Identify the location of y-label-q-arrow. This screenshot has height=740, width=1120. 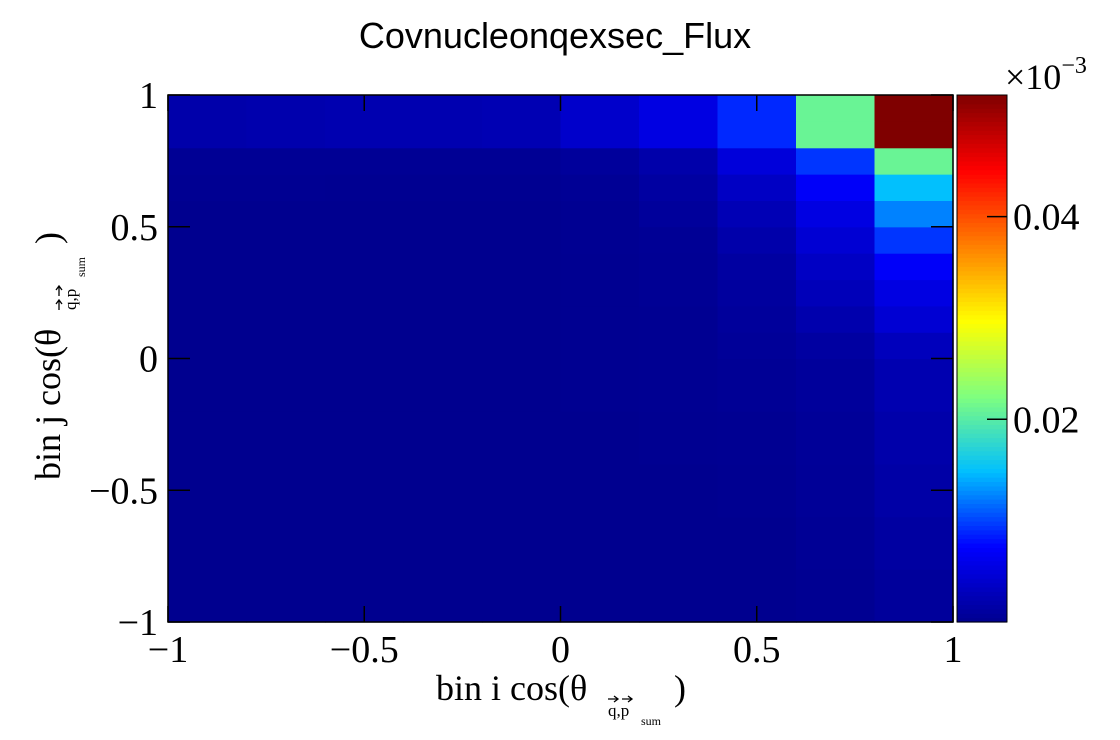
(59, 304).